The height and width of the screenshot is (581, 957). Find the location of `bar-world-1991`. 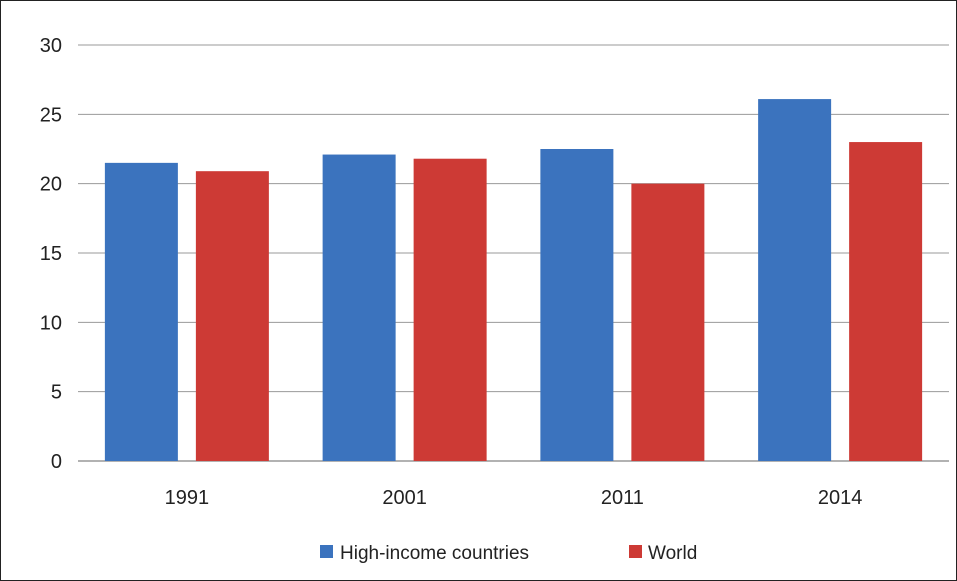

bar-world-1991 is located at coordinates (232, 316).